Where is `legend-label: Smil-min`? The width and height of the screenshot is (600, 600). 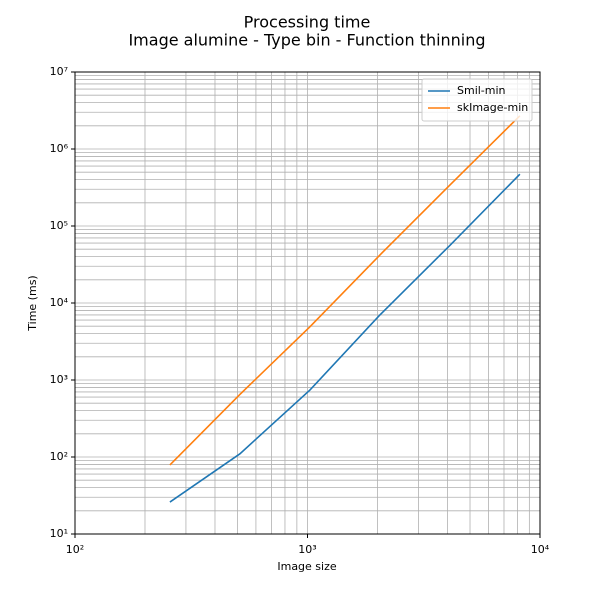
legend-label: Smil-min is located at coordinates (481, 90).